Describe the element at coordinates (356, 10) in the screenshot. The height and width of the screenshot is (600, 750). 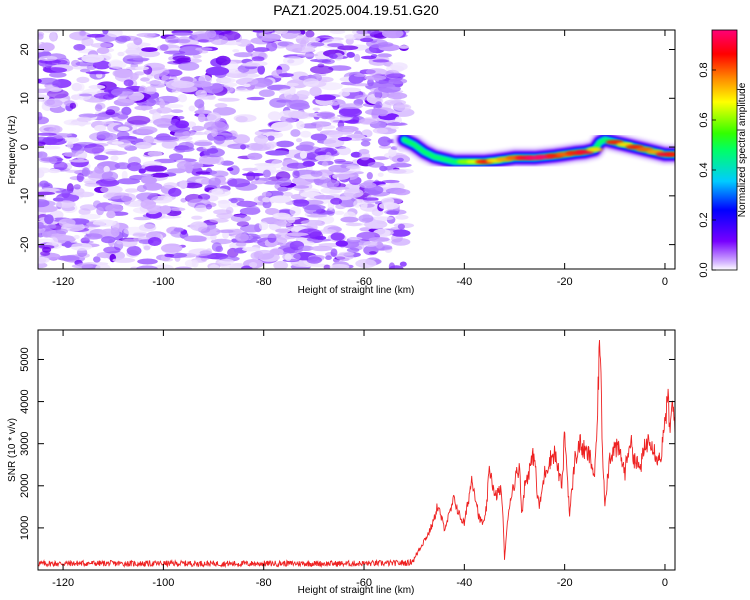
I see `chart-title: PAZ1.2025.004.19.51.G20` at that location.